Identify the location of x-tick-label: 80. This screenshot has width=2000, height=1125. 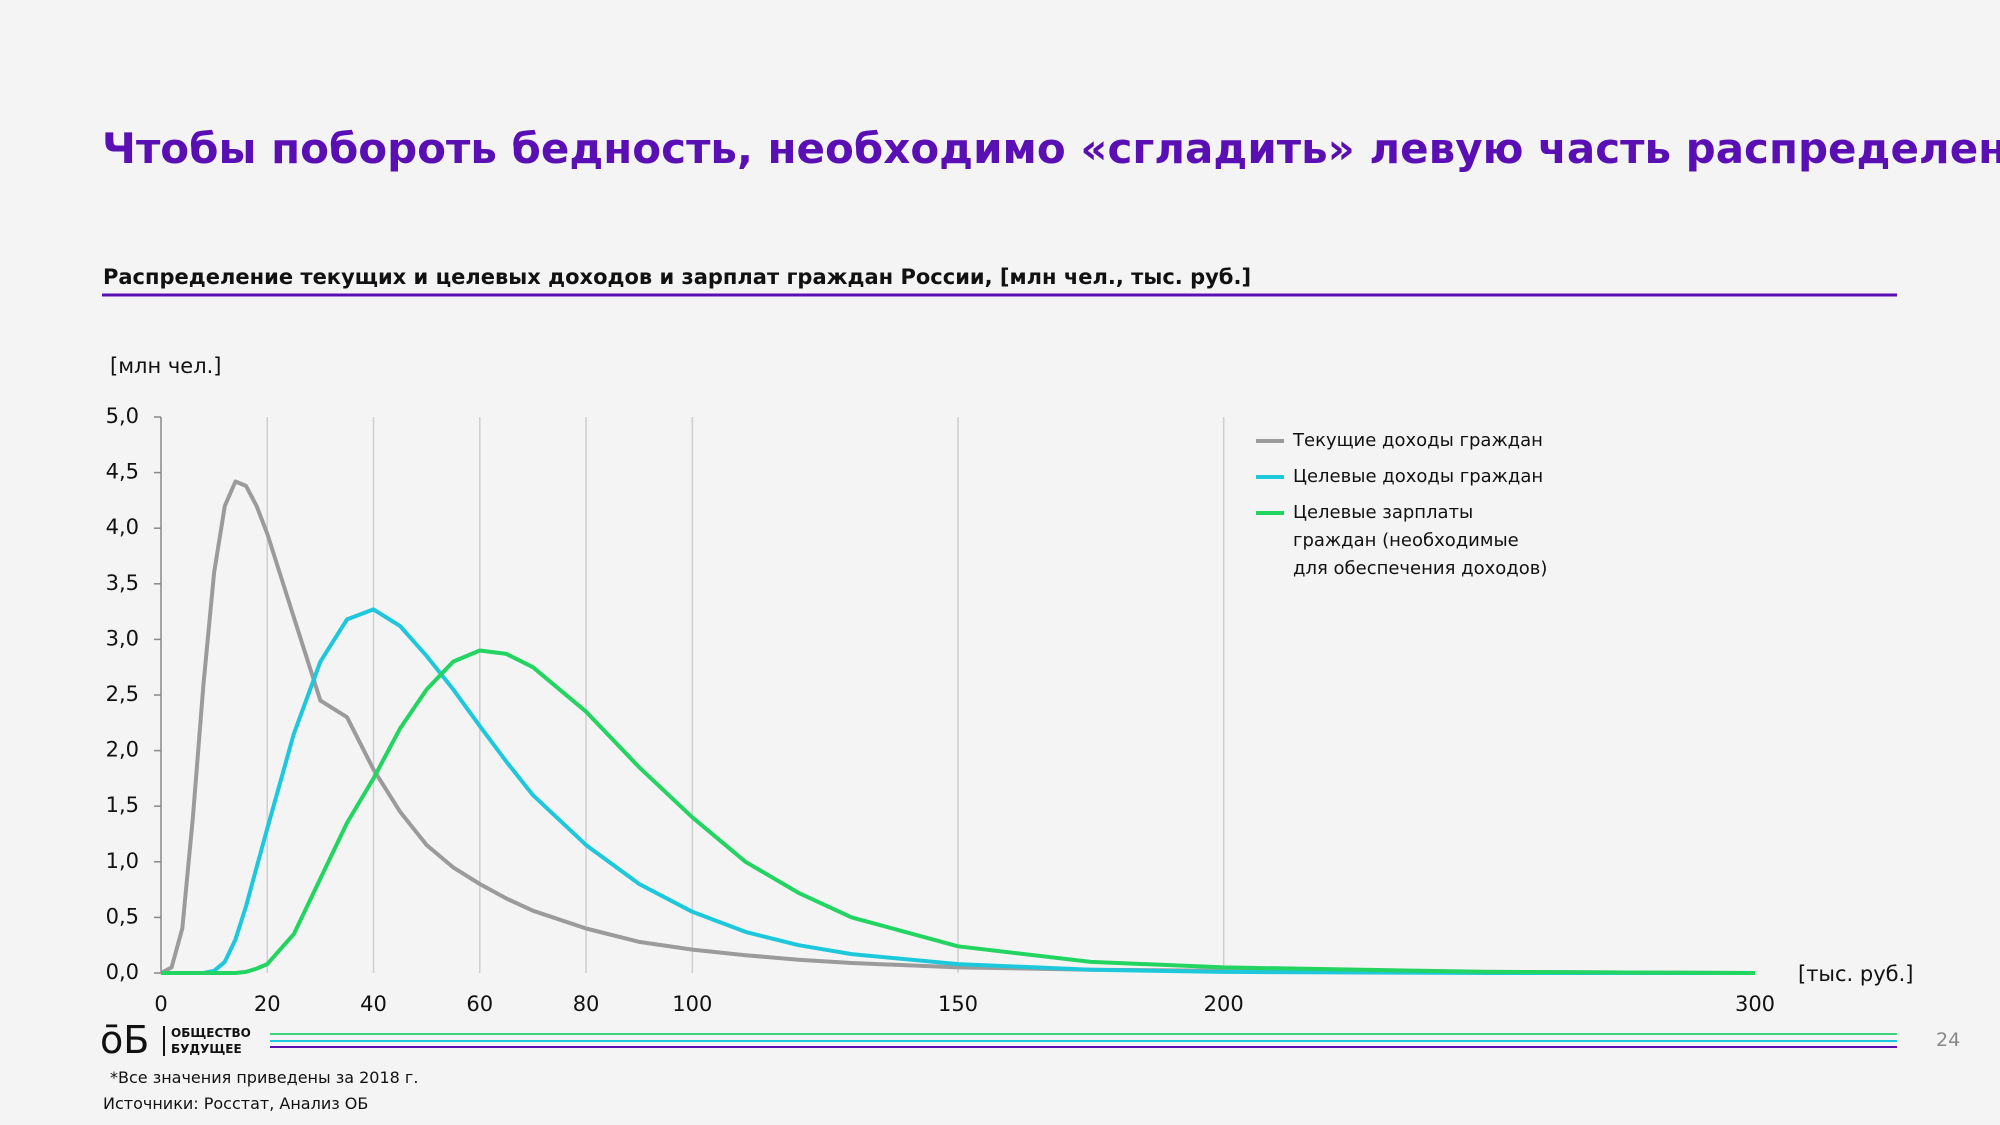
(586, 1004).